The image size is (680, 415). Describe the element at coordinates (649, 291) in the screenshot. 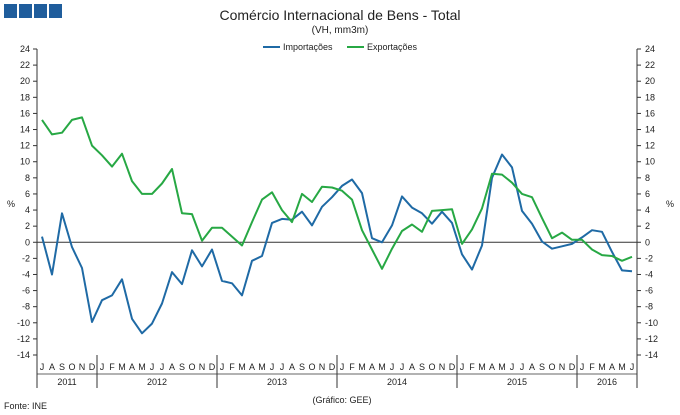

I see `y-tick-label-right: -6` at that location.